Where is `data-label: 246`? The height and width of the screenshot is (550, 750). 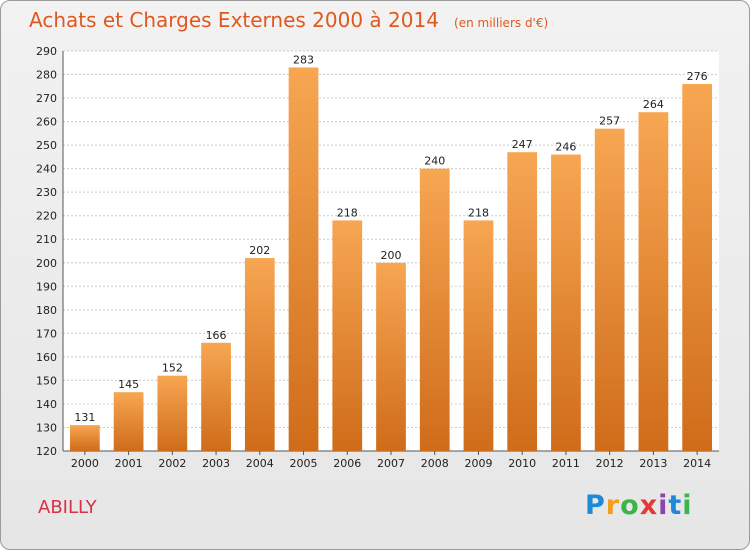
data-label: 246 is located at coordinates (565, 147).